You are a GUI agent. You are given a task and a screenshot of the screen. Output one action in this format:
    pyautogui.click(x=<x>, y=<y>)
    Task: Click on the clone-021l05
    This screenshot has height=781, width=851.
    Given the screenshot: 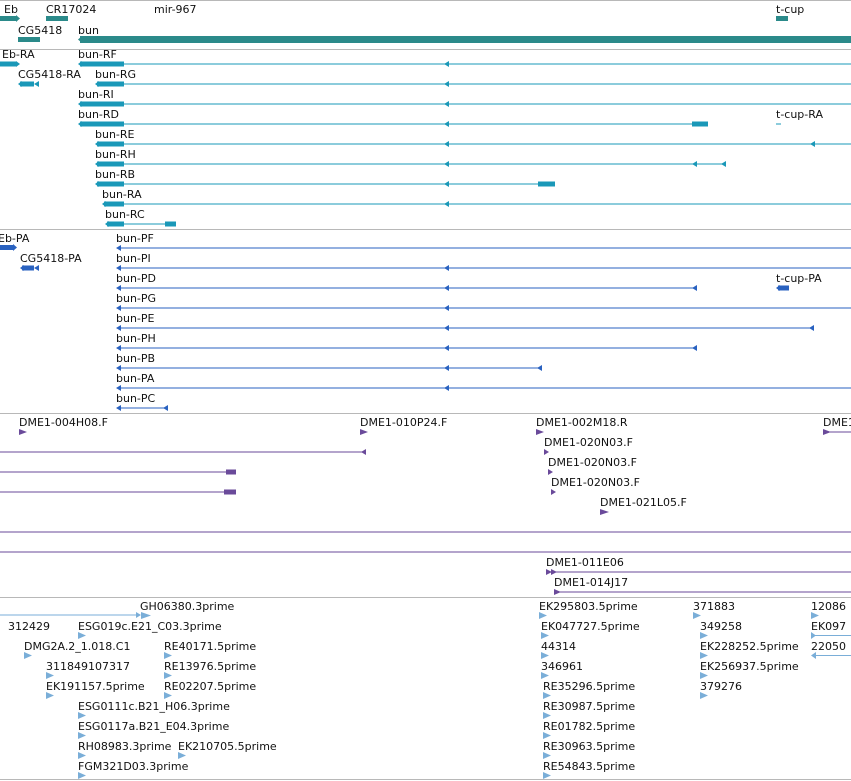 What is the action you would take?
    pyautogui.click(x=604, y=512)
    